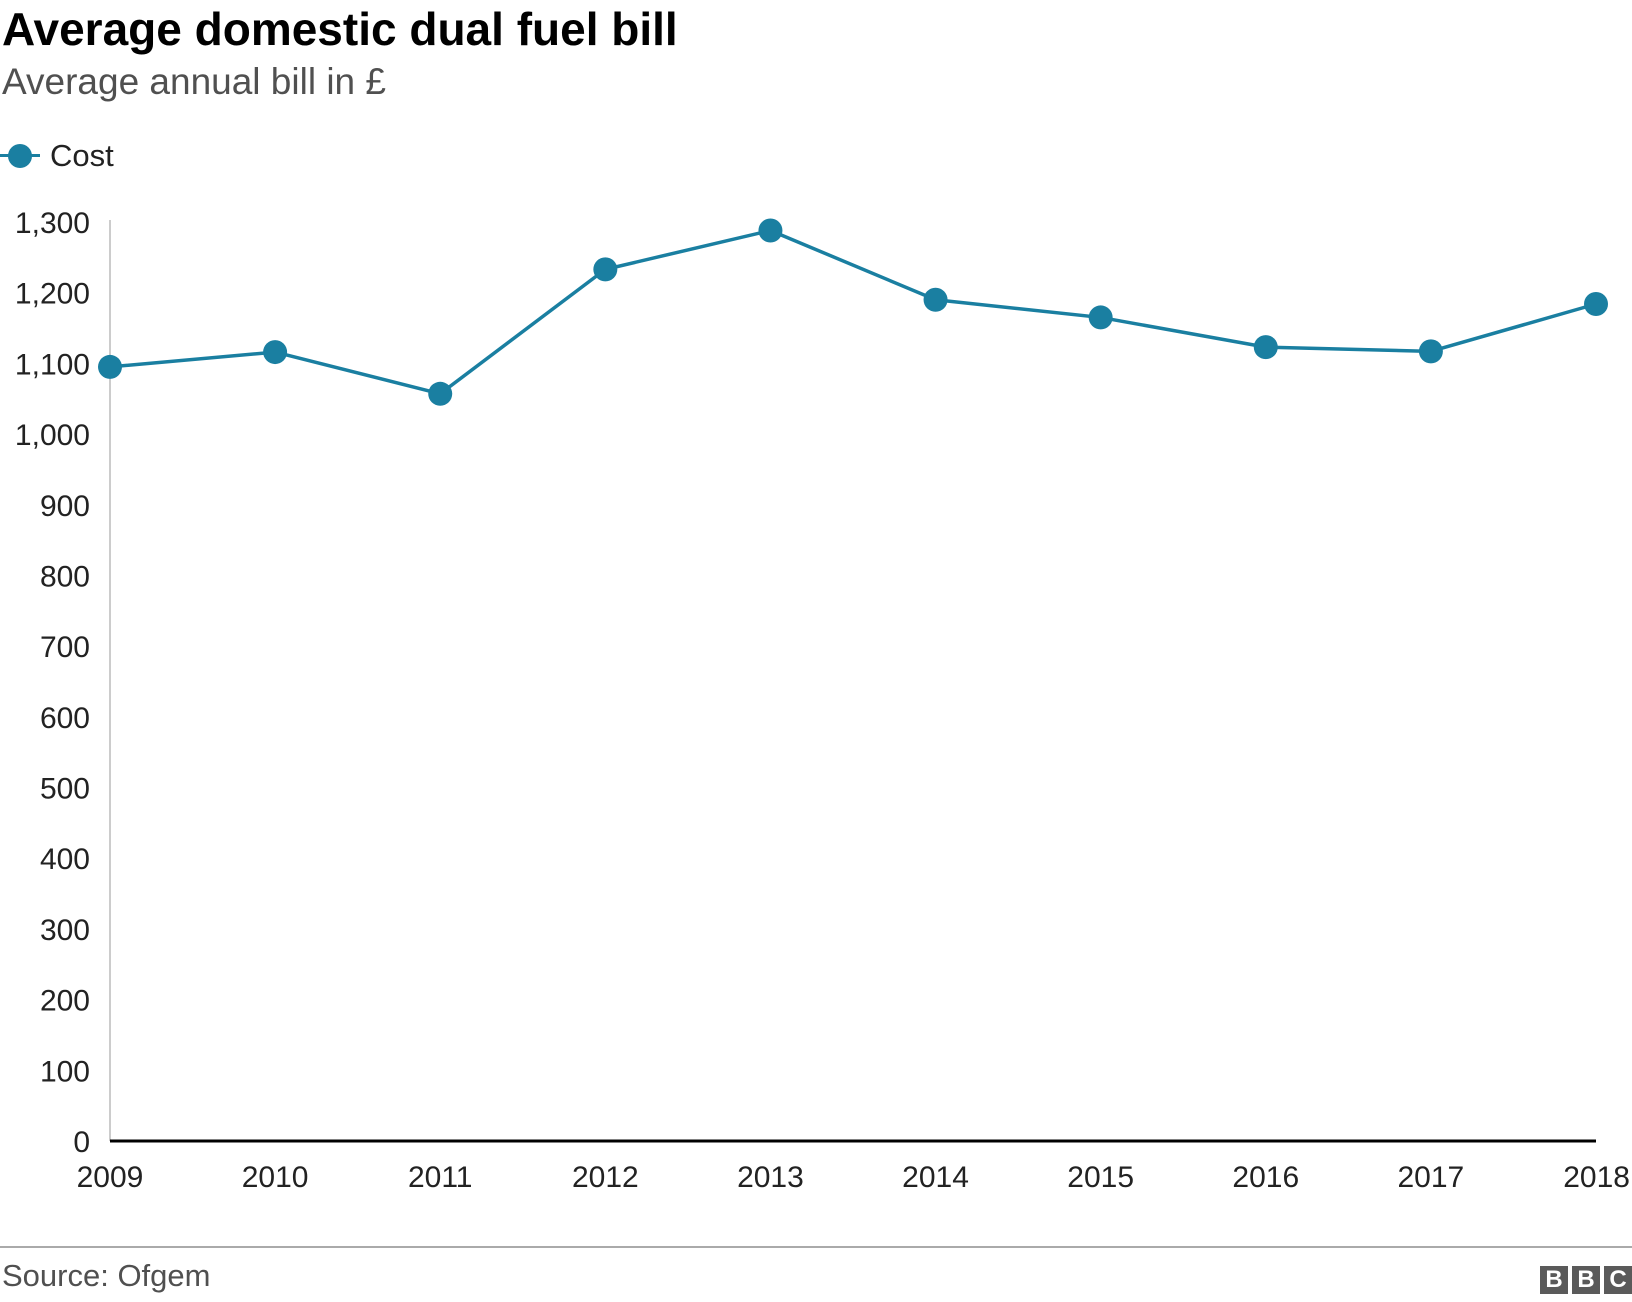  What do you see at coordinates (65, 789) in the screenshot?
I see `y-tick-label: 500` at bounding box center [65, 789].